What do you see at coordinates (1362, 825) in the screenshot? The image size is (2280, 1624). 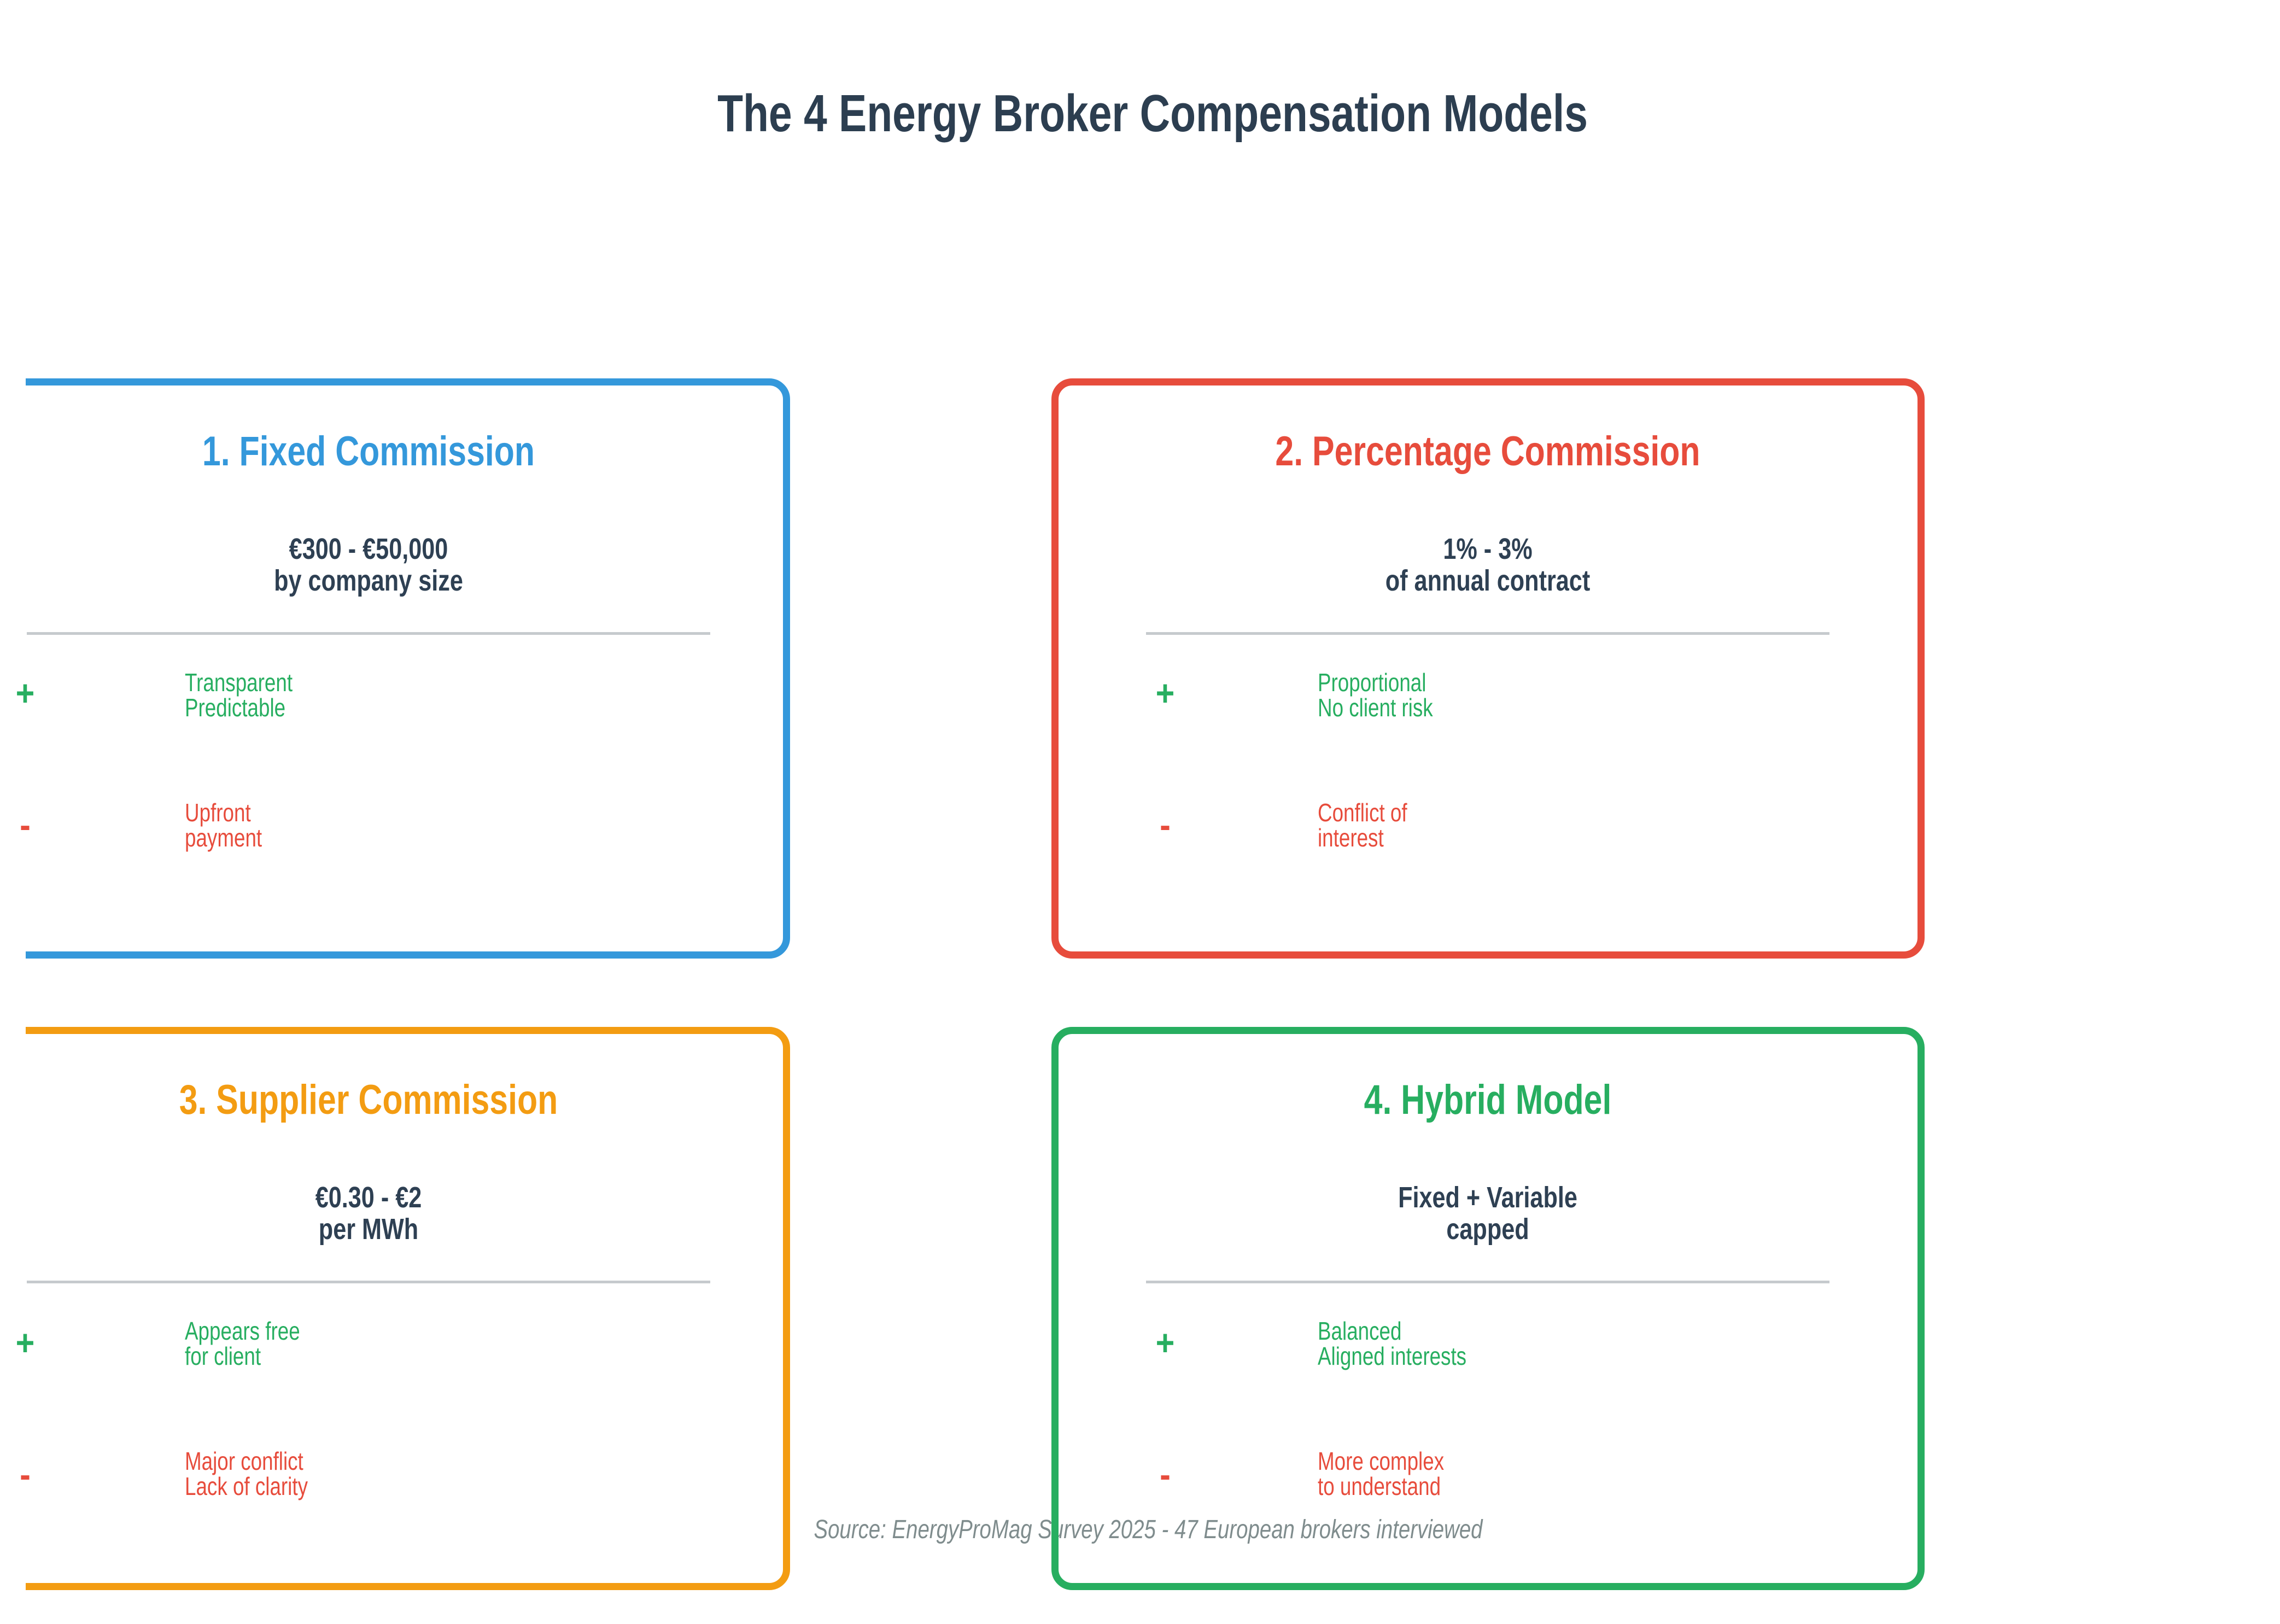 I see `cons-text: Conflict of interest` at bounding box center [1362, 825].